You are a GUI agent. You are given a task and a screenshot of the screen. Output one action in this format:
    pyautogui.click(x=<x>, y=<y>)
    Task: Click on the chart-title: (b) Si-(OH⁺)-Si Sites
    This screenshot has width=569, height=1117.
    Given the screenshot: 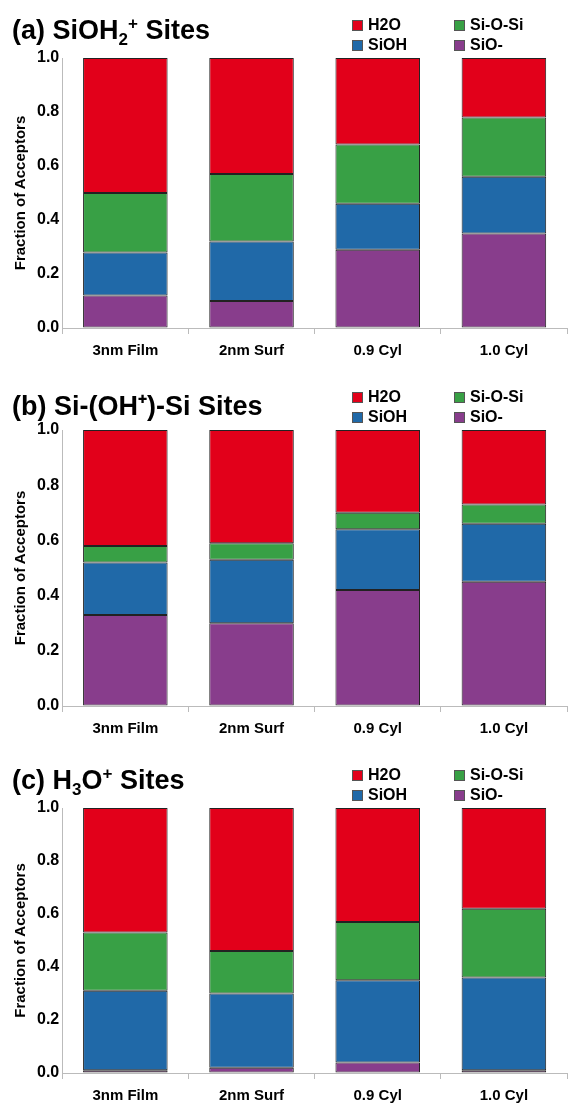 What is the action you would take?
    pyautogui.click(x=137, y=406)
    